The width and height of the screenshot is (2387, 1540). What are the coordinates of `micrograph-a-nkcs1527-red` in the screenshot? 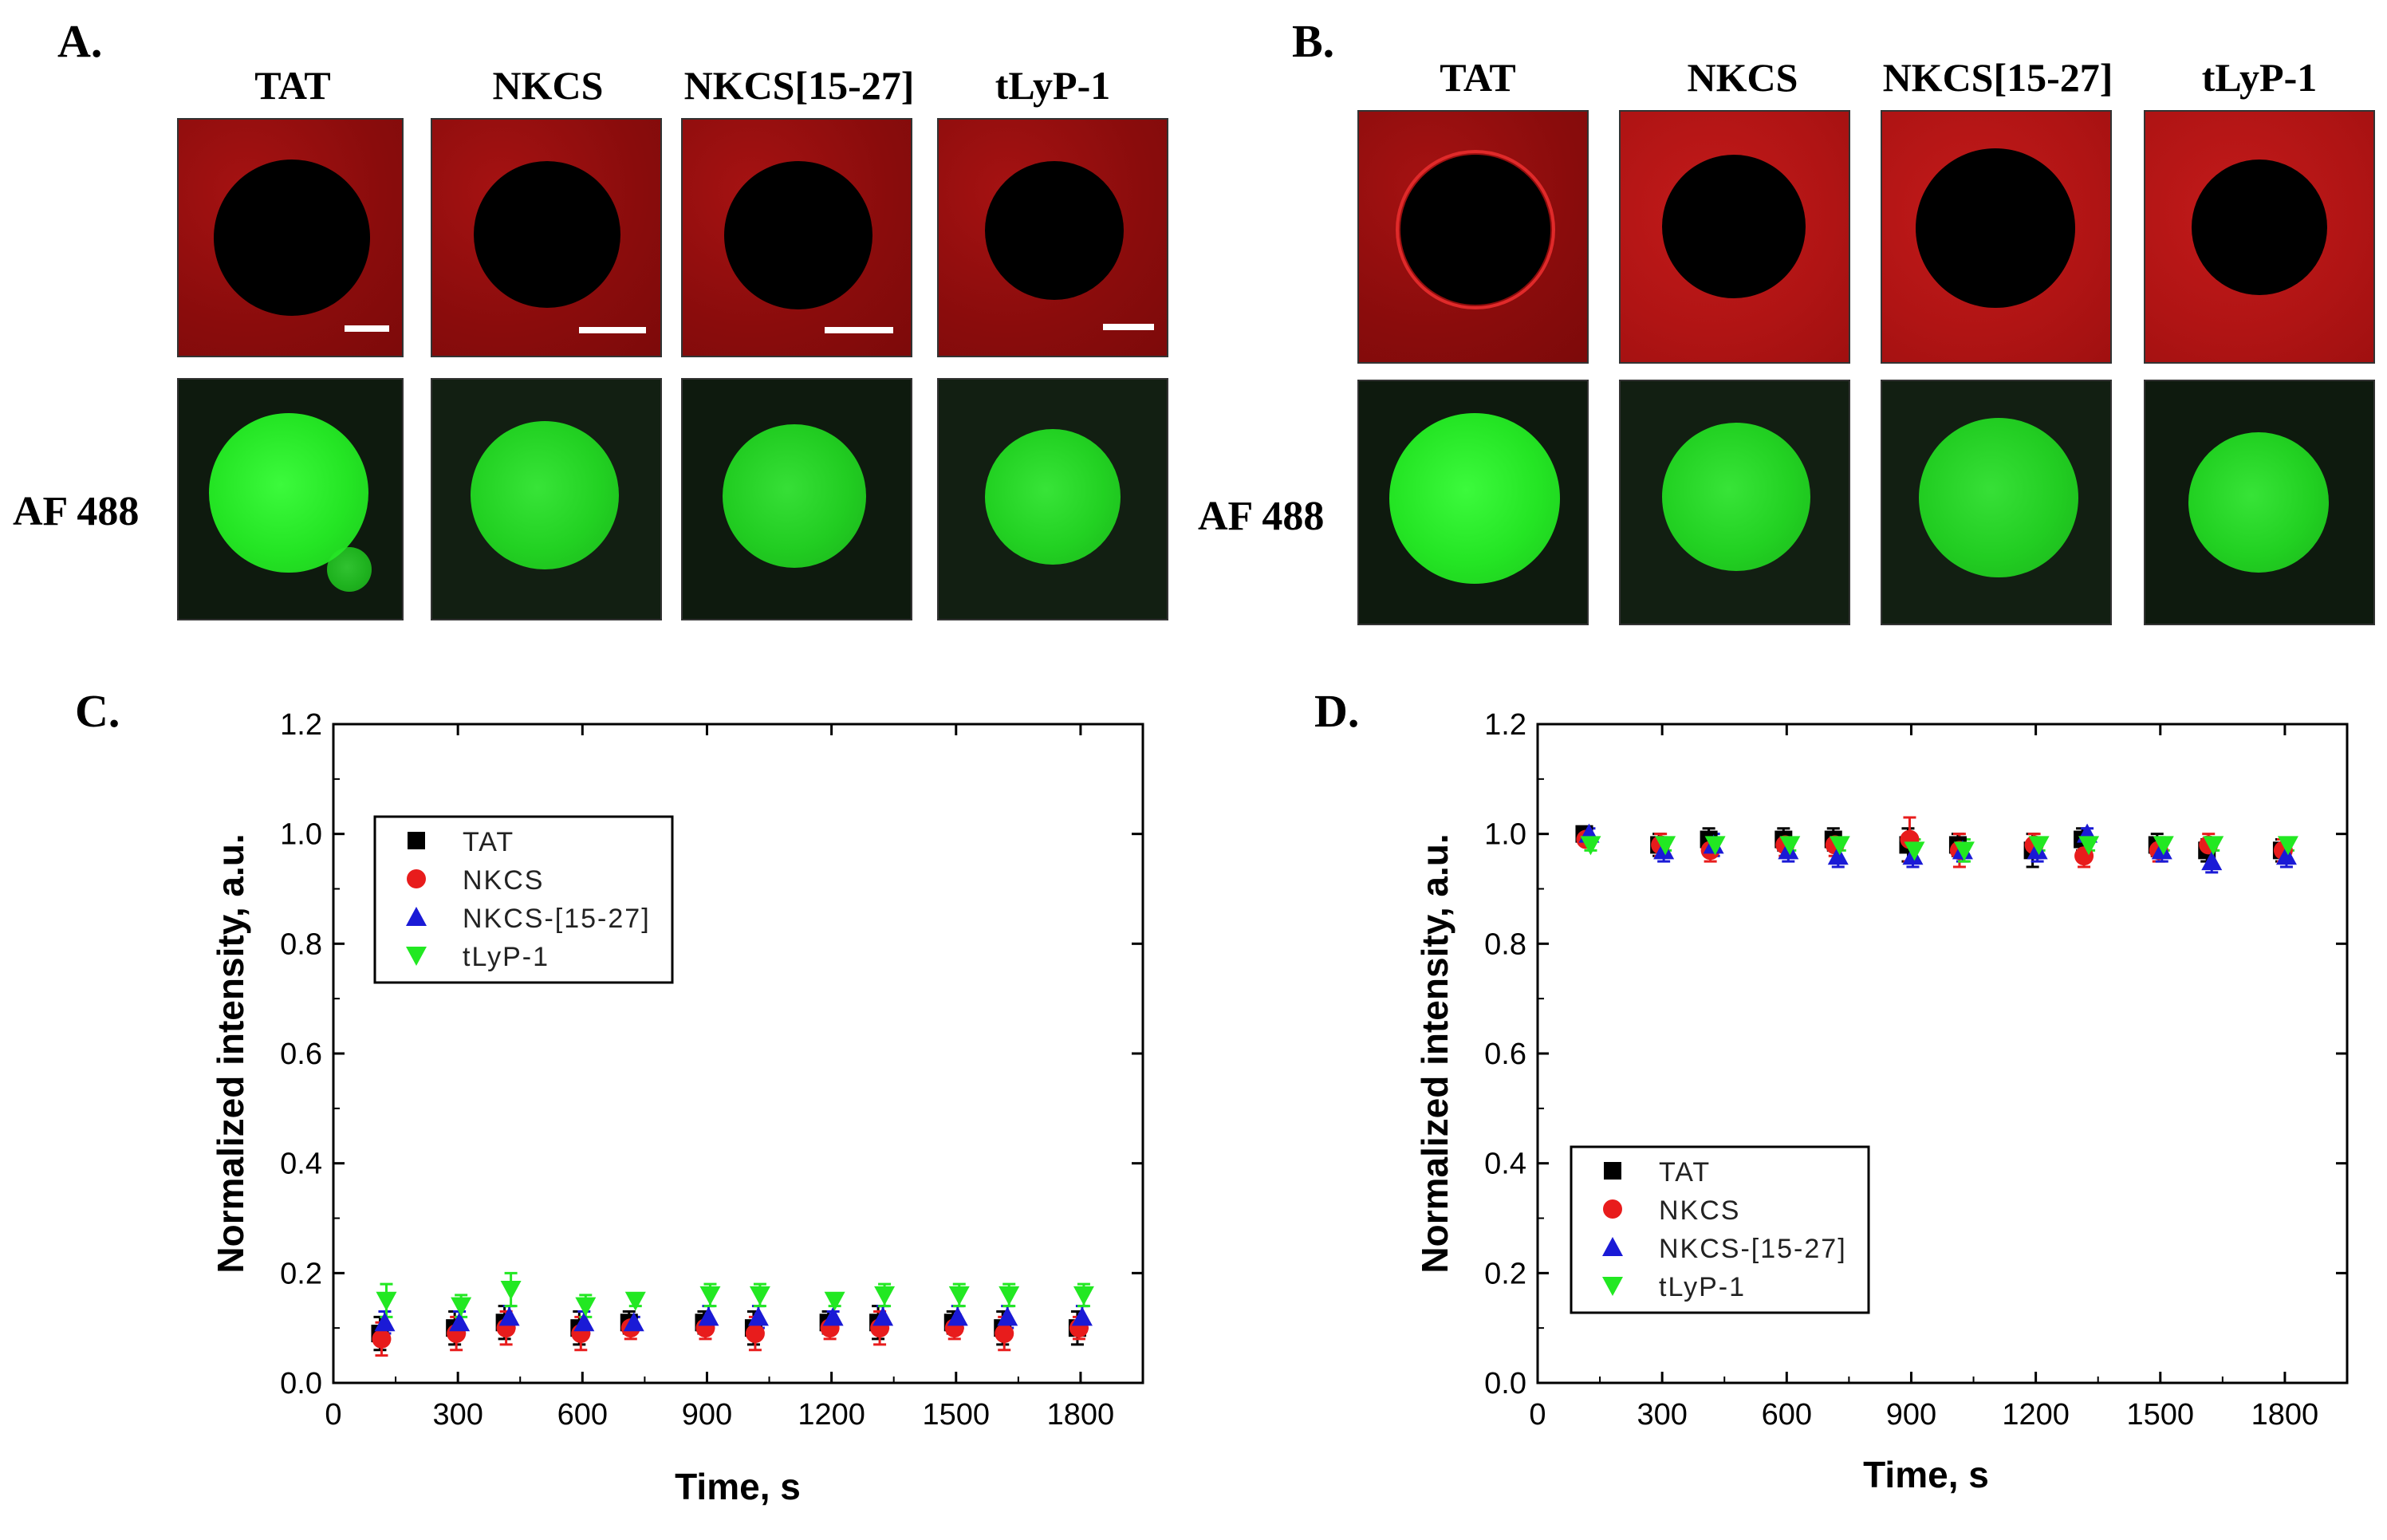 It's located at (797, 237).